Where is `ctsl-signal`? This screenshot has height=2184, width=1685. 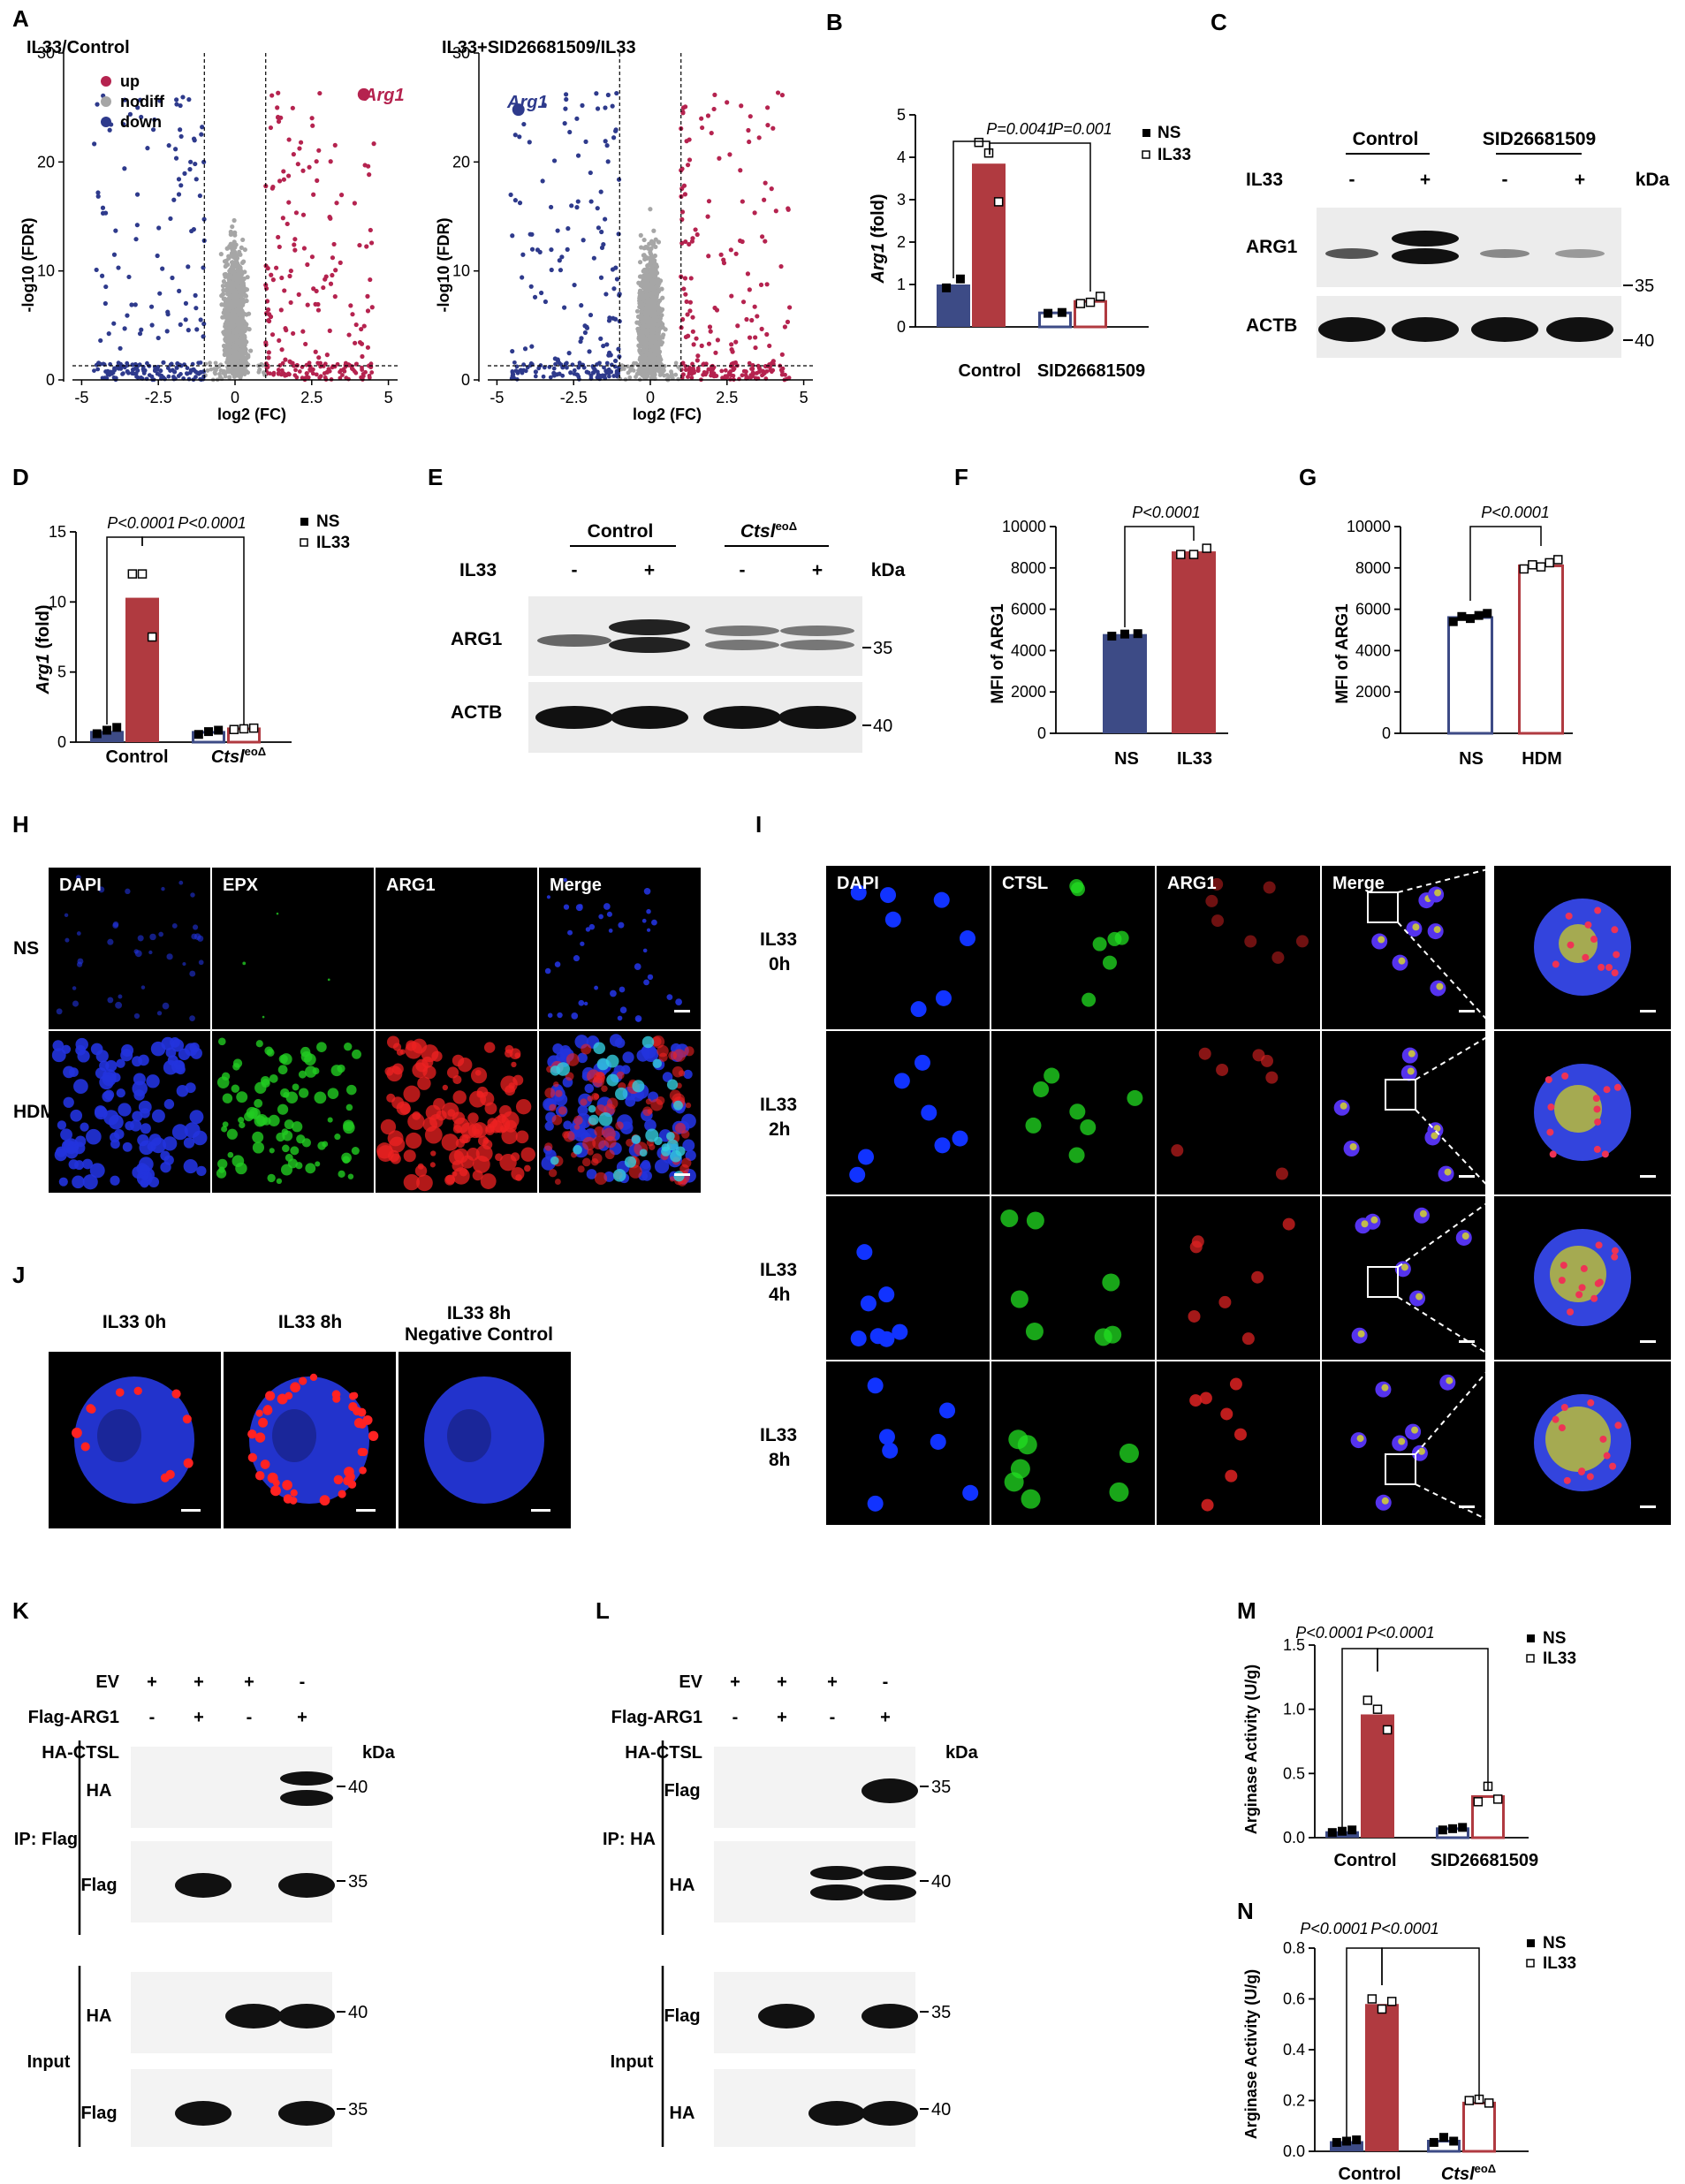
ctsl-signal is located at coordinates (1129, 1453).